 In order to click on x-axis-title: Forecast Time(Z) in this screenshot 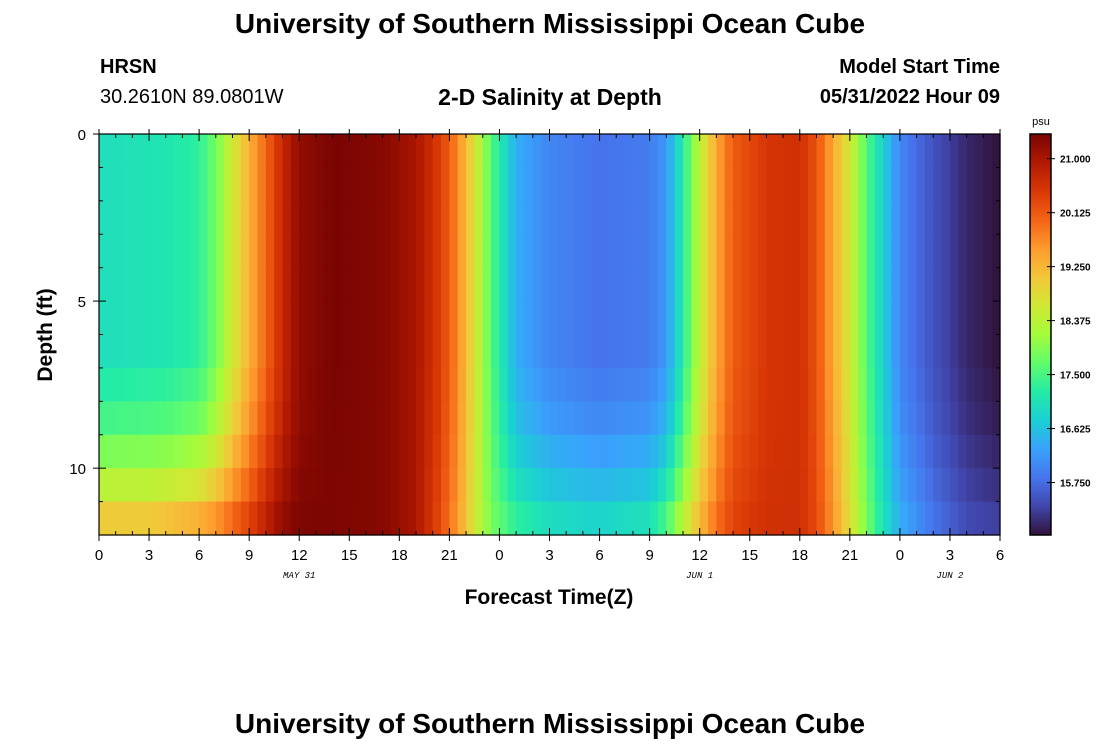, I will do `click(549, 597)`.